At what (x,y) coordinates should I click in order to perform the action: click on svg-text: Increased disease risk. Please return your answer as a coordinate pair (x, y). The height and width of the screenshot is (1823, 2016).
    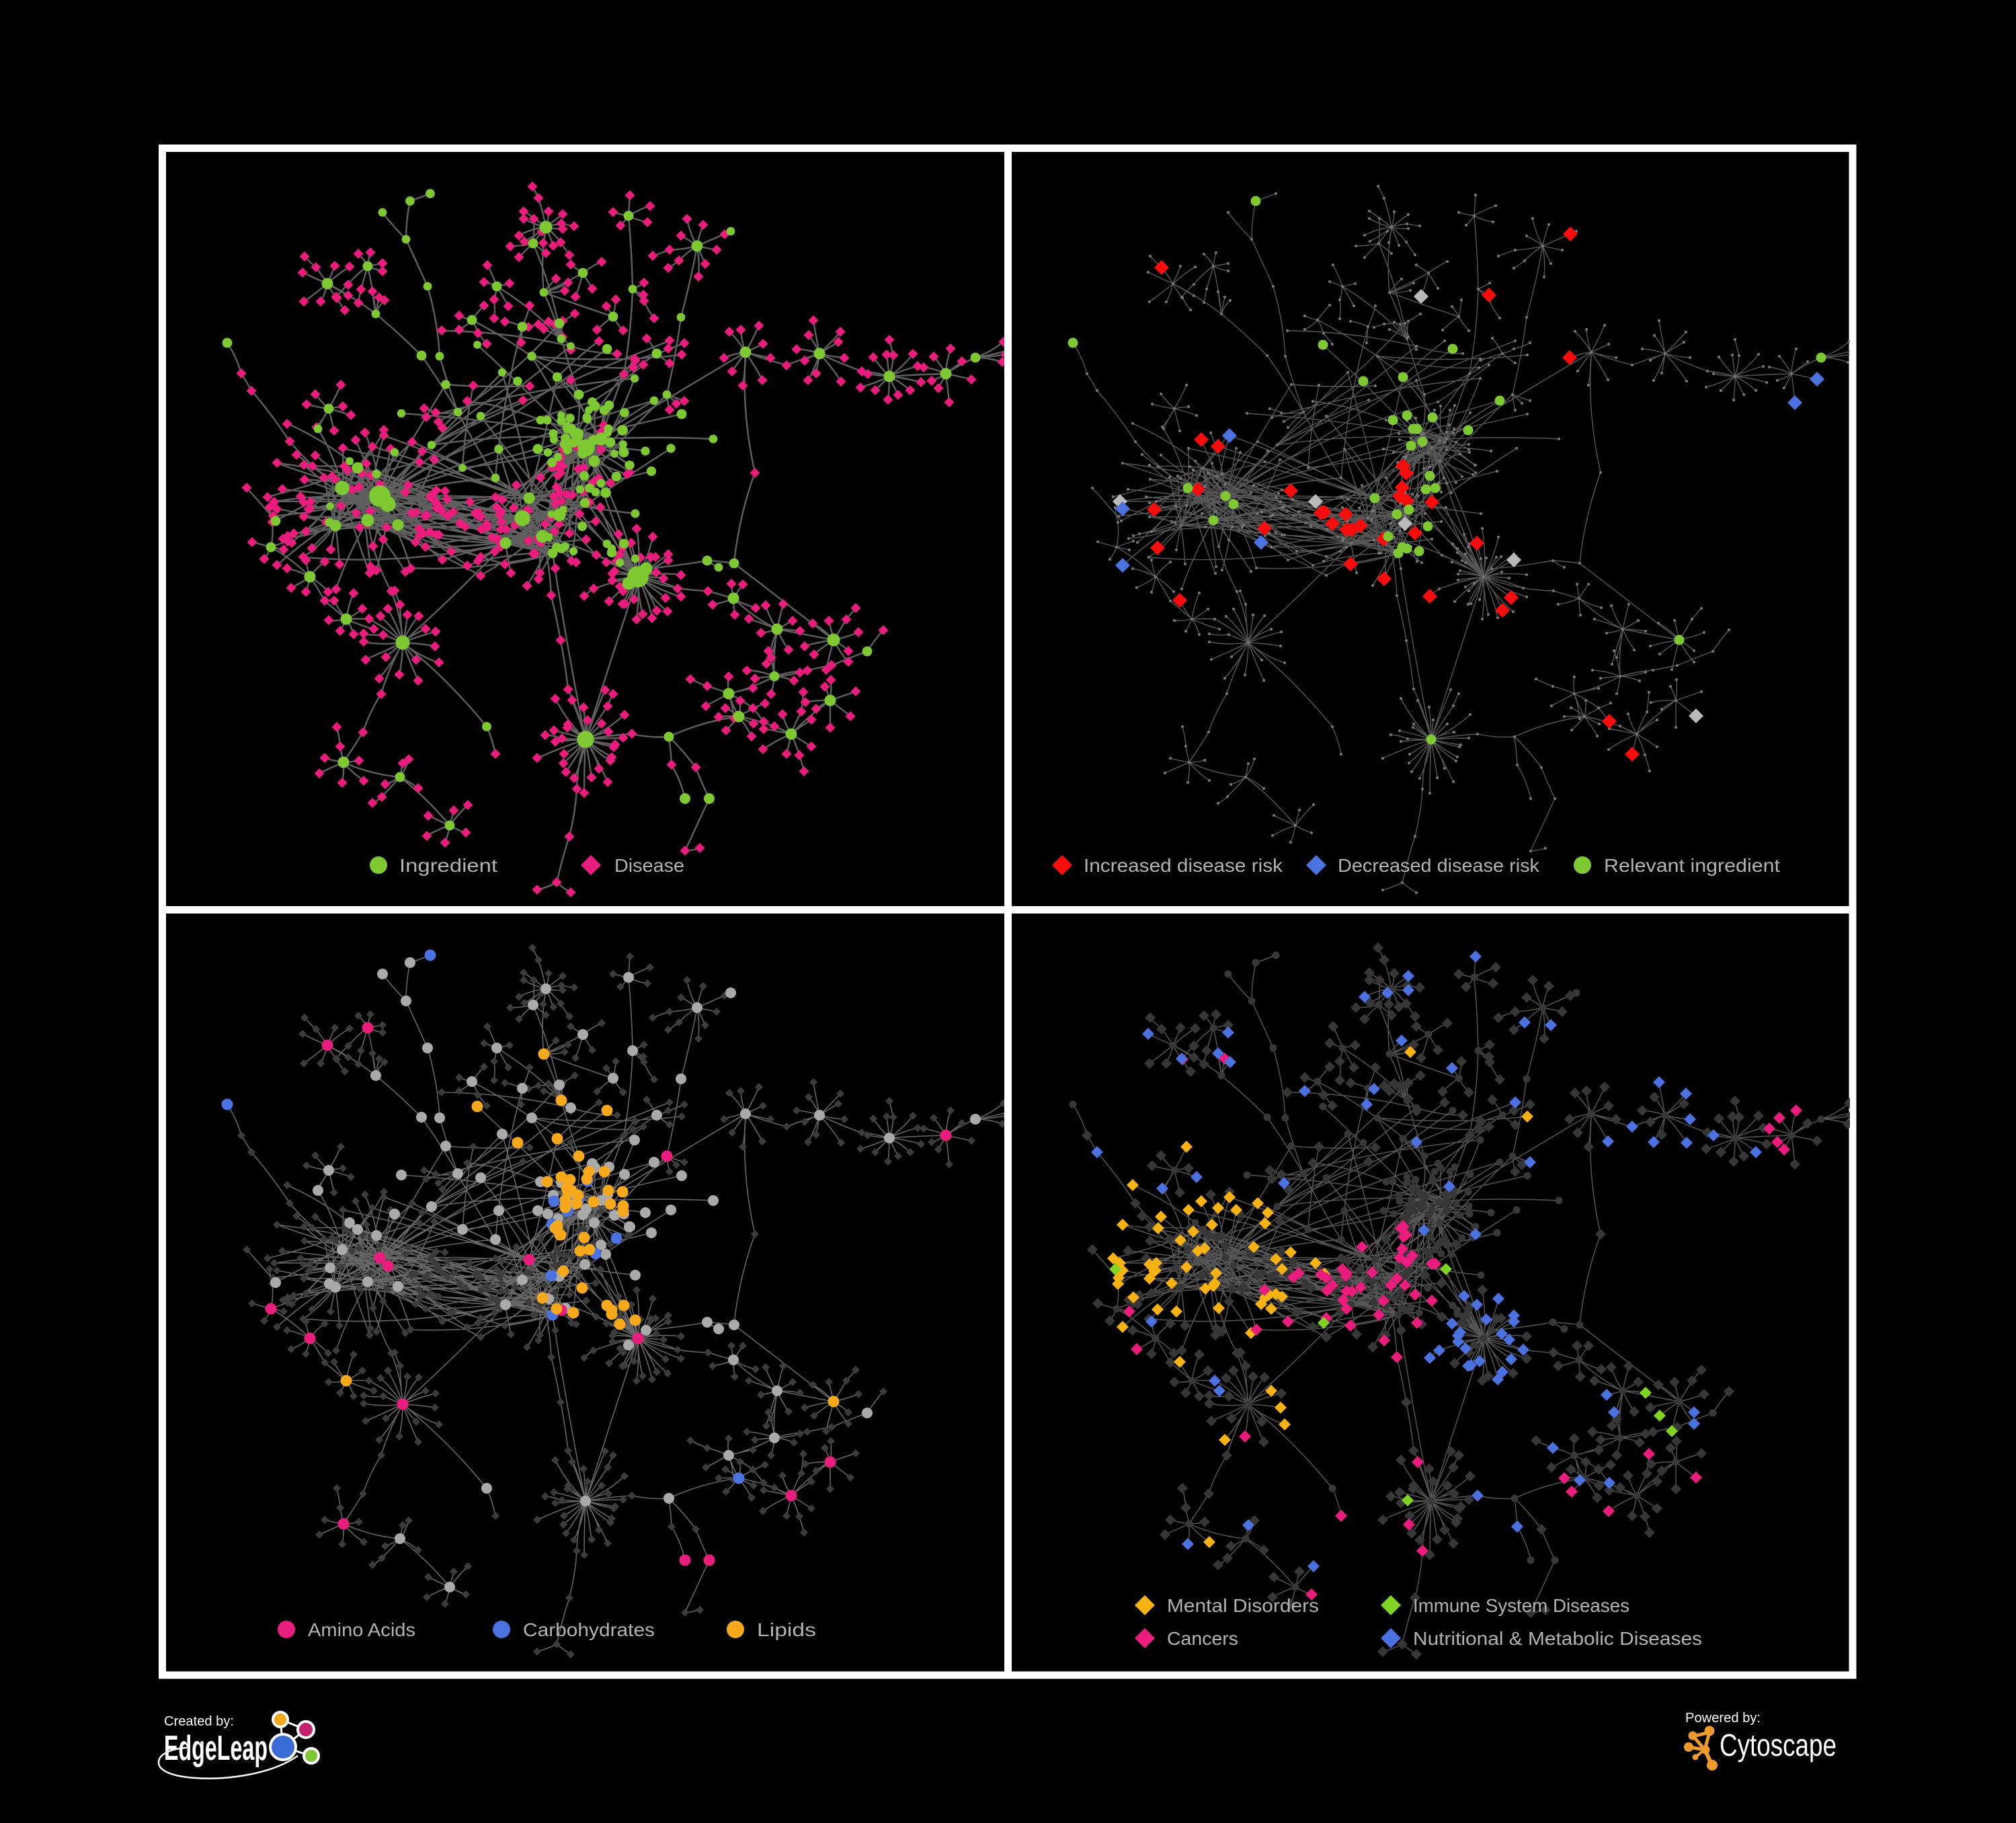
    Looking at the image, I should click on (1183, 865).